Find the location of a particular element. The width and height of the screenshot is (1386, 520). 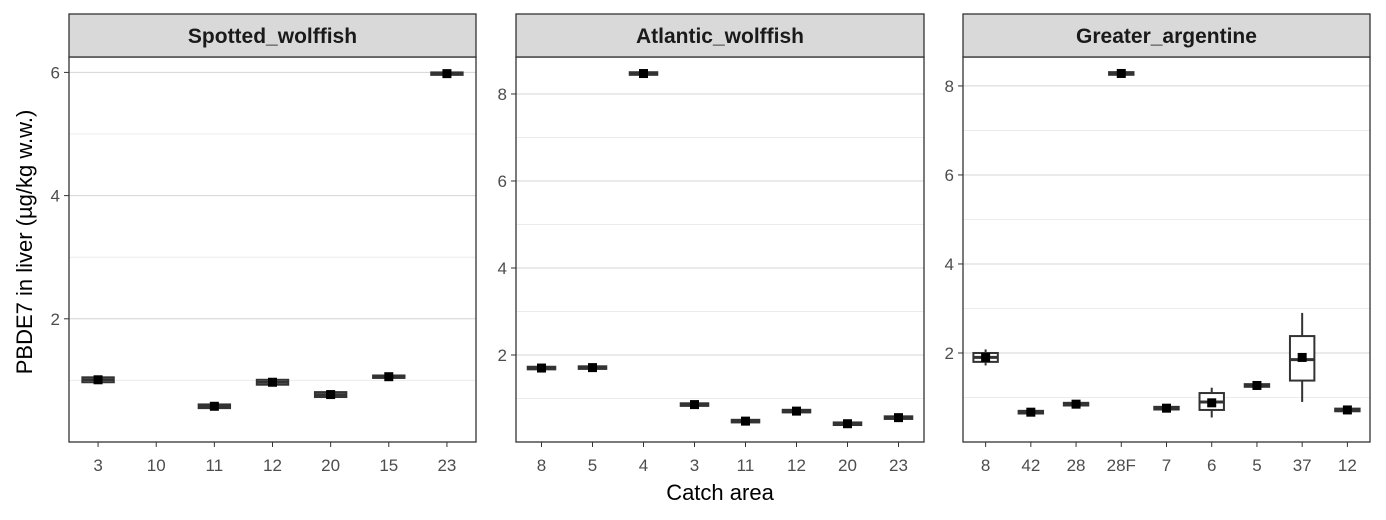

x-tick-label: 4 is located at coordinates (643, 465).